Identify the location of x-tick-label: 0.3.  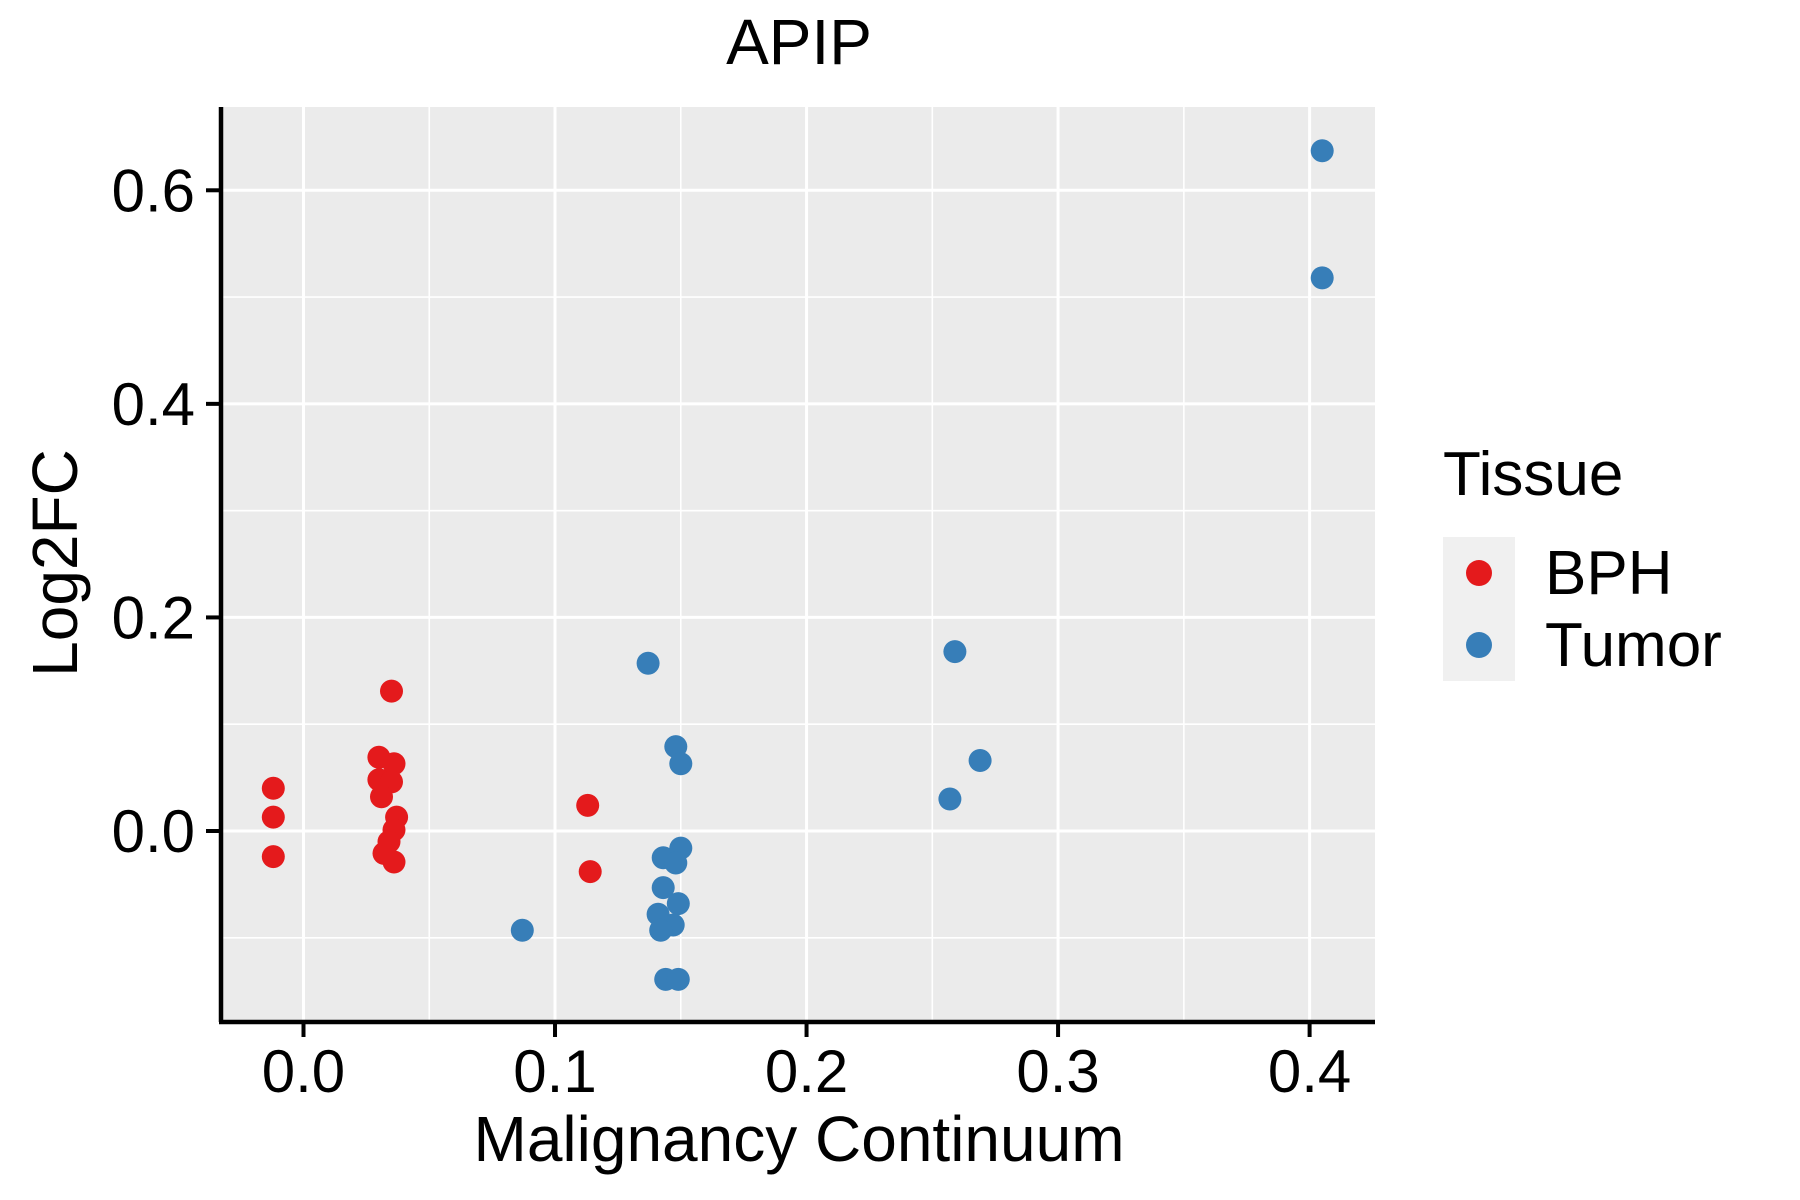
(1057, 1071).